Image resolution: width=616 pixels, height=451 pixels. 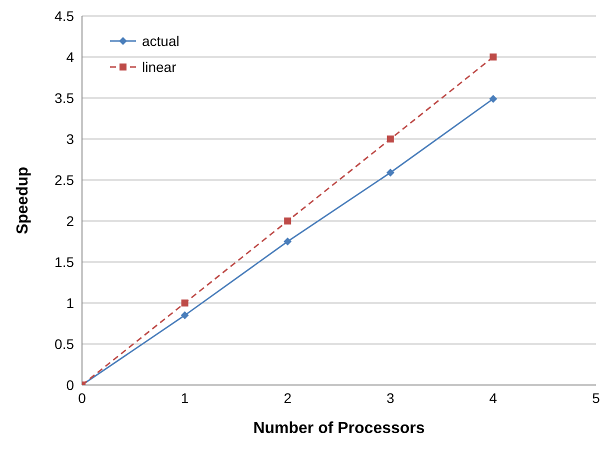 What do you see at coordinates (23, 200) in the screenshot?
I see `y-axis-title: Speedup` at bounding box center [23, 200].